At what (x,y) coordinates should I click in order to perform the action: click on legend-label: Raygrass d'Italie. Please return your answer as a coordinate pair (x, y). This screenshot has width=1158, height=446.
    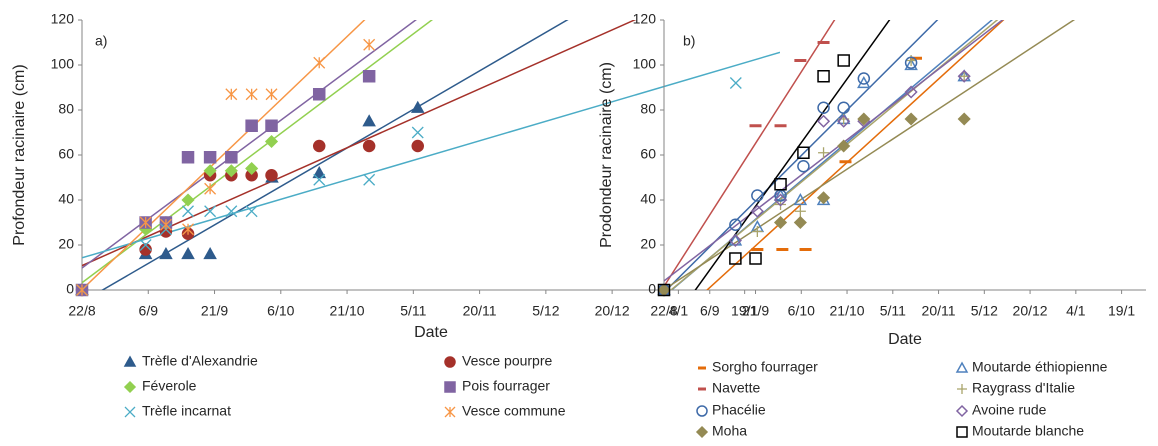
    Looking at the image, I should click on (1023, 388).